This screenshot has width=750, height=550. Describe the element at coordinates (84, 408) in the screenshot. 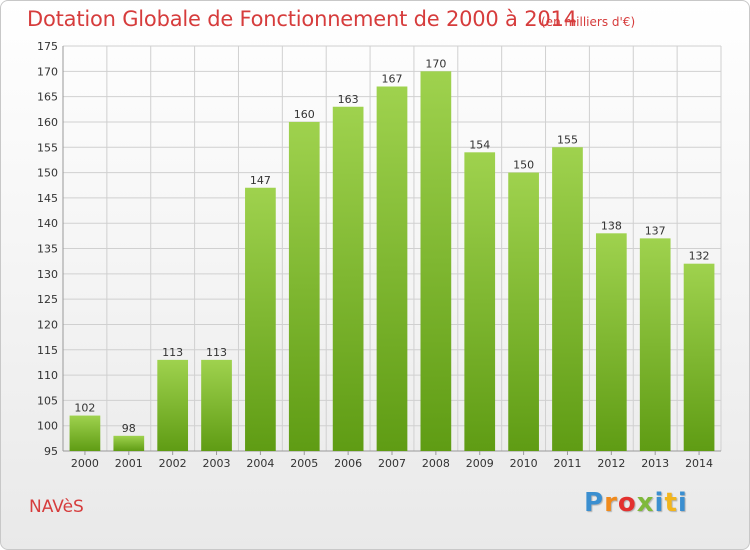

I see `data-label: 102` at that location.